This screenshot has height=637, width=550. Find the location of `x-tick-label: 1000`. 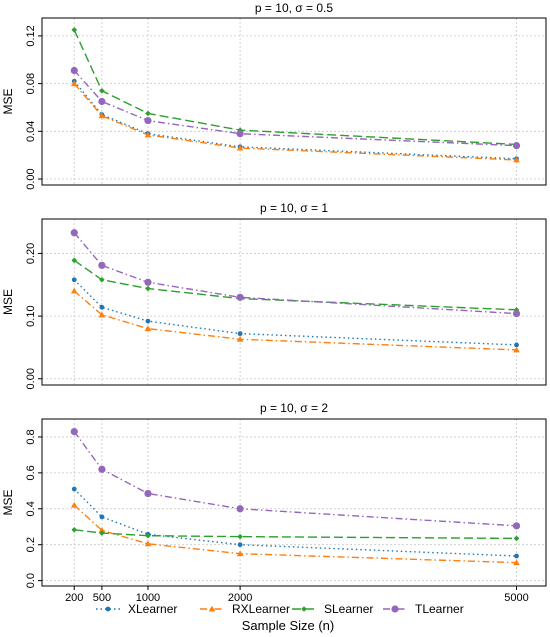

x-tick-label: 1000 is located at coordinates (148, 598).